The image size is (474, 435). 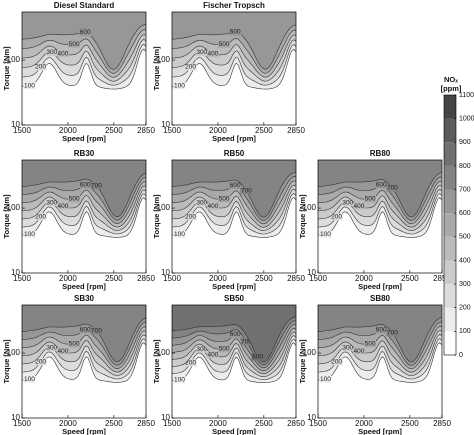 I want to click on panel-title: Diesel Standard, so click(x=84, y=5).